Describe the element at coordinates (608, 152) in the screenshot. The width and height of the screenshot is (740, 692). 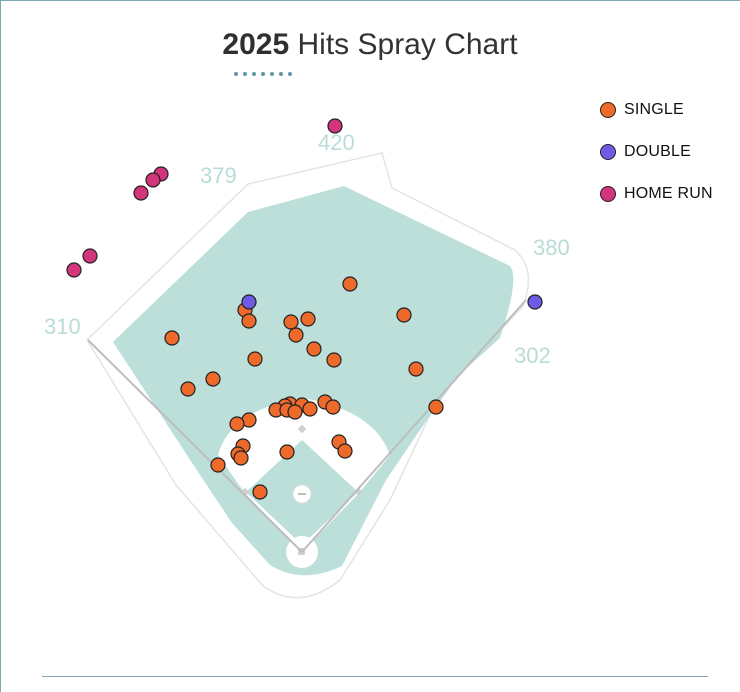
I see `legend-swatch-double` at that location.